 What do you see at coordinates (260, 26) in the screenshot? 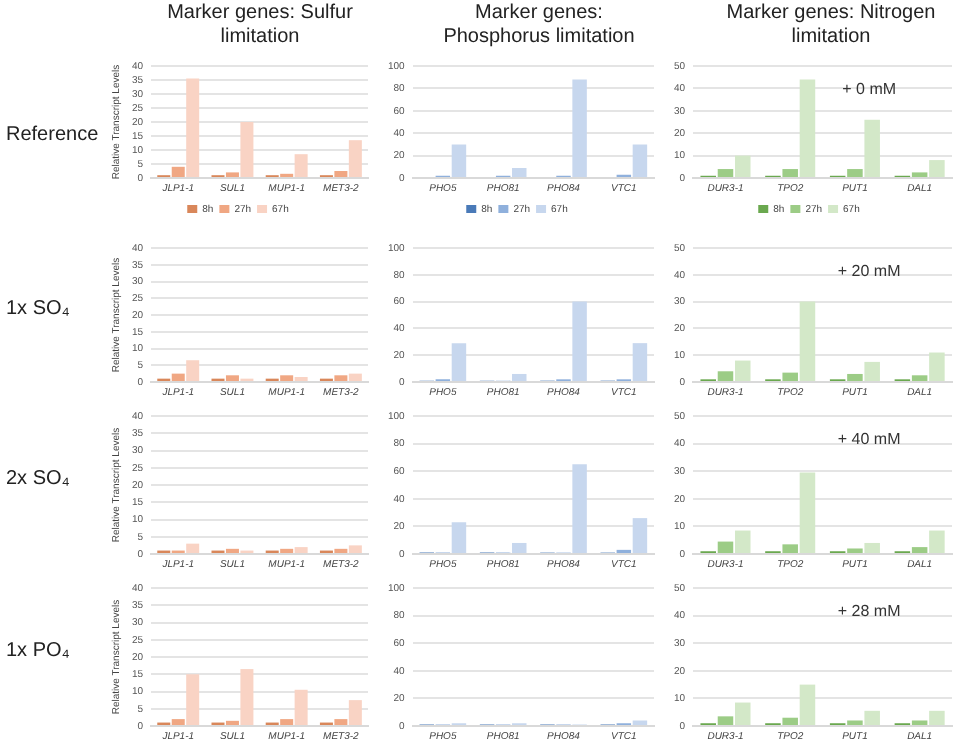
I see `chart-title: Marker genes: Sulfur limitation` at bounding box center [260, 26].